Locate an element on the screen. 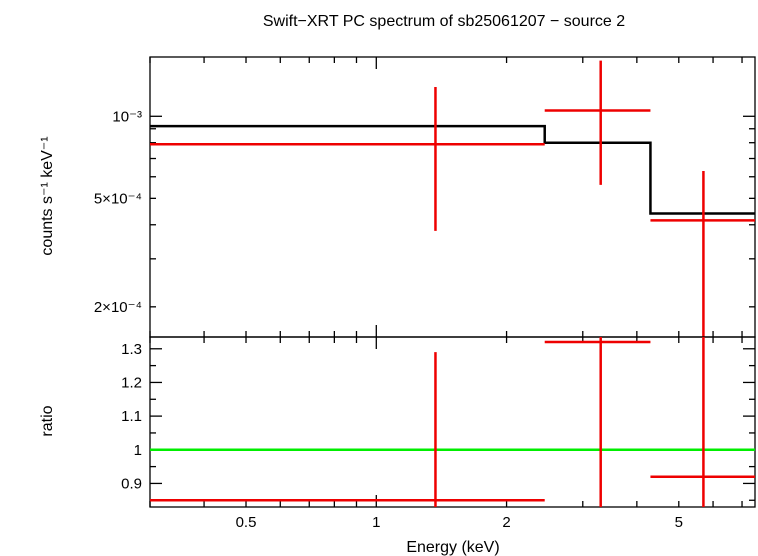 The height and width of the screenshot is (556, 758). ratio-ylabel: ratio is located at coordinates (47, 420).